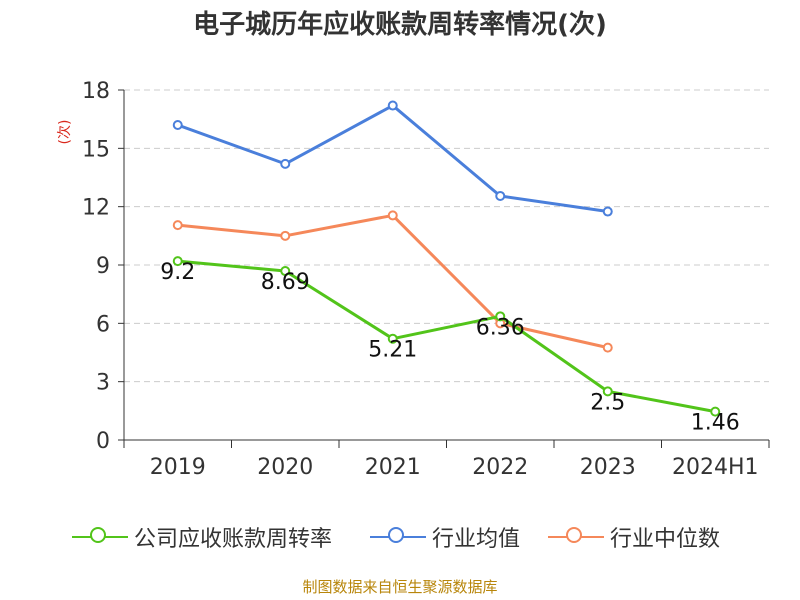  Describe the element at coordinates (103, 383) in the screenshot. I see `y-tick-label: 3` at that location.